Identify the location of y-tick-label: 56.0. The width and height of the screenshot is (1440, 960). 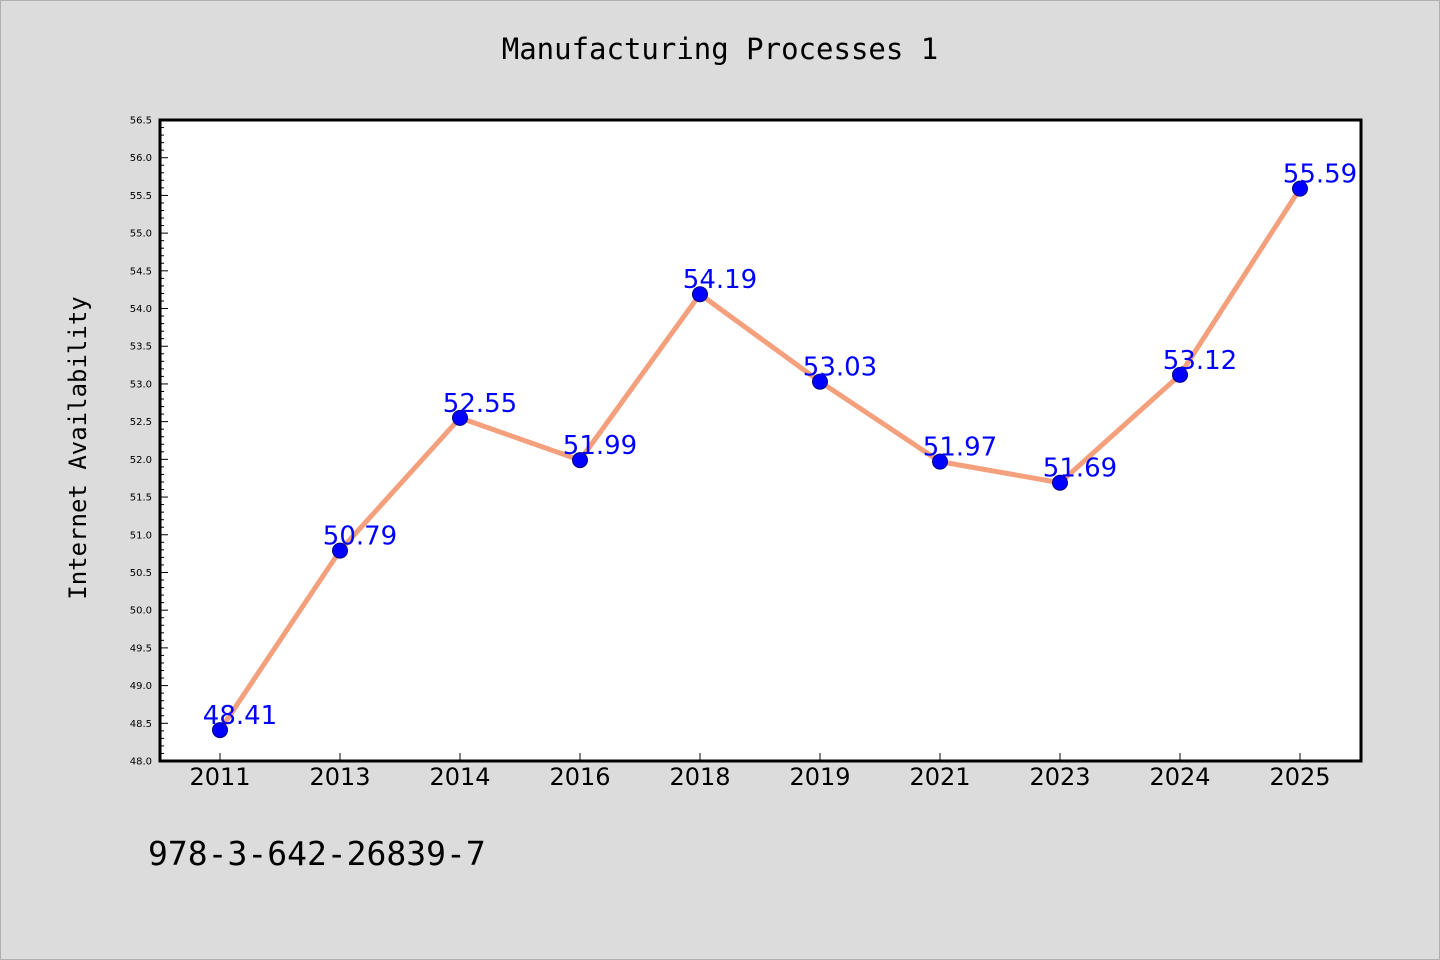
(141, 158).